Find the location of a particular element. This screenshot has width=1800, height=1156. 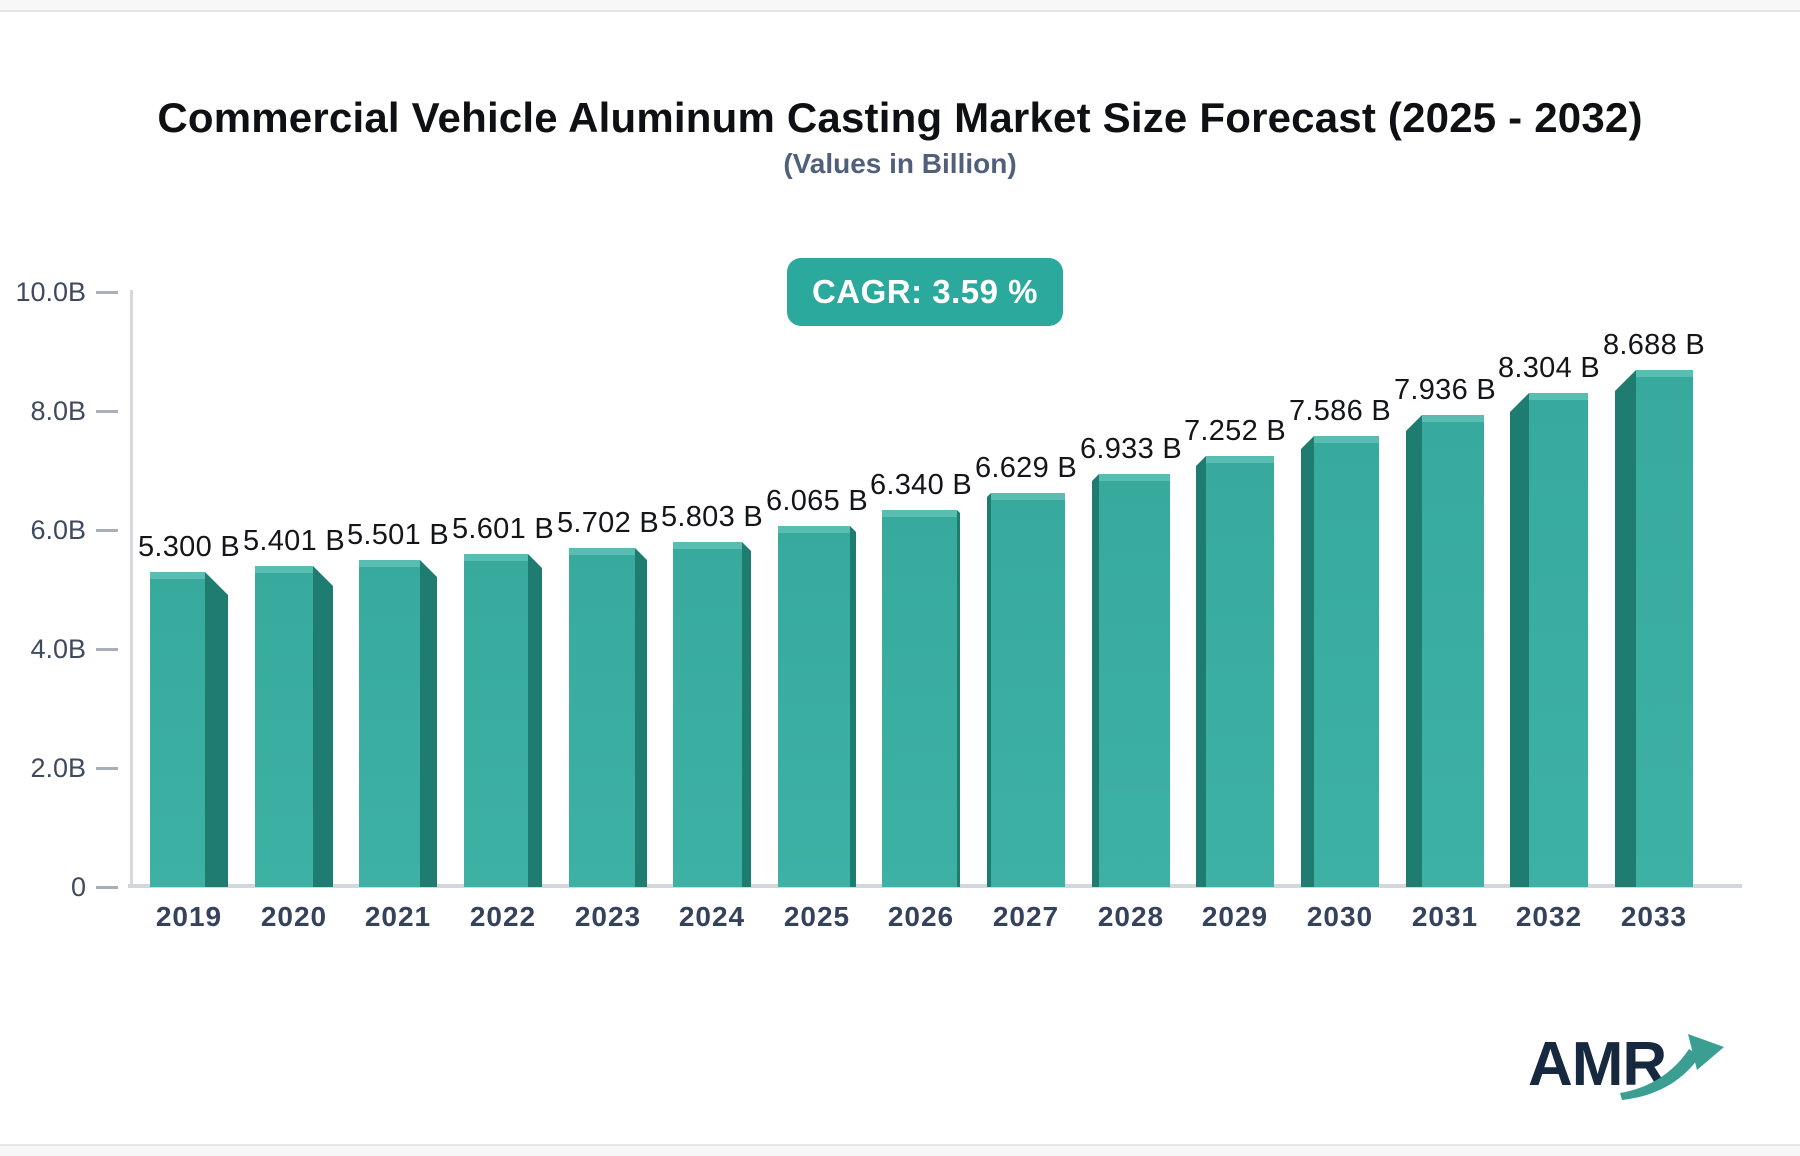

year-label-2020: 2020 is located at coordinates (294, 916).